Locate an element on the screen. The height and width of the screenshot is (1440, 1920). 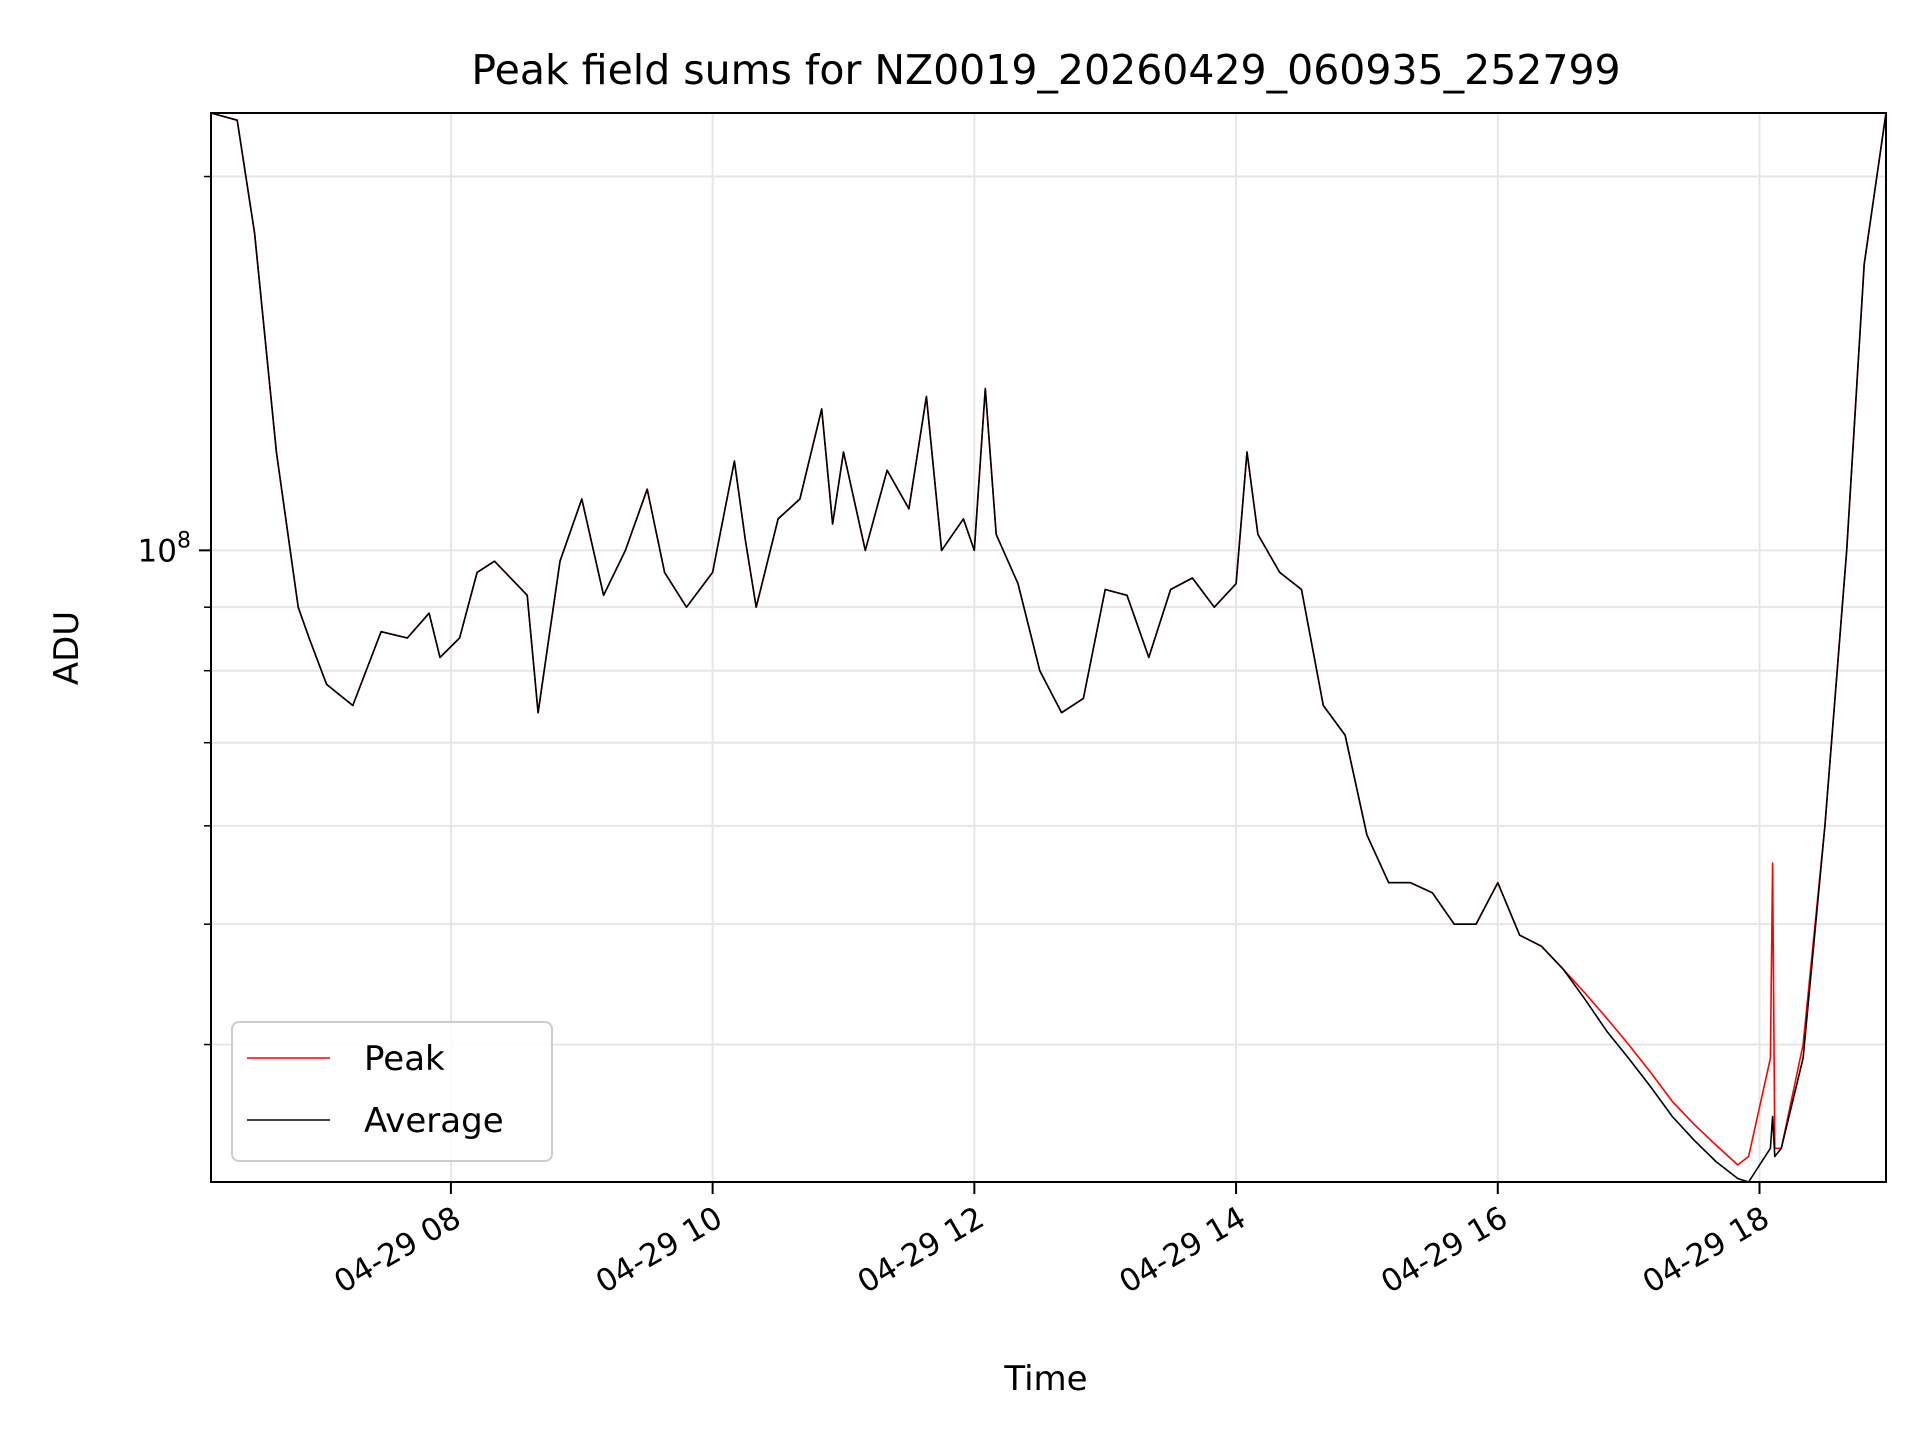
x-axis-label: Time is located at coordinates (1045, 1379).